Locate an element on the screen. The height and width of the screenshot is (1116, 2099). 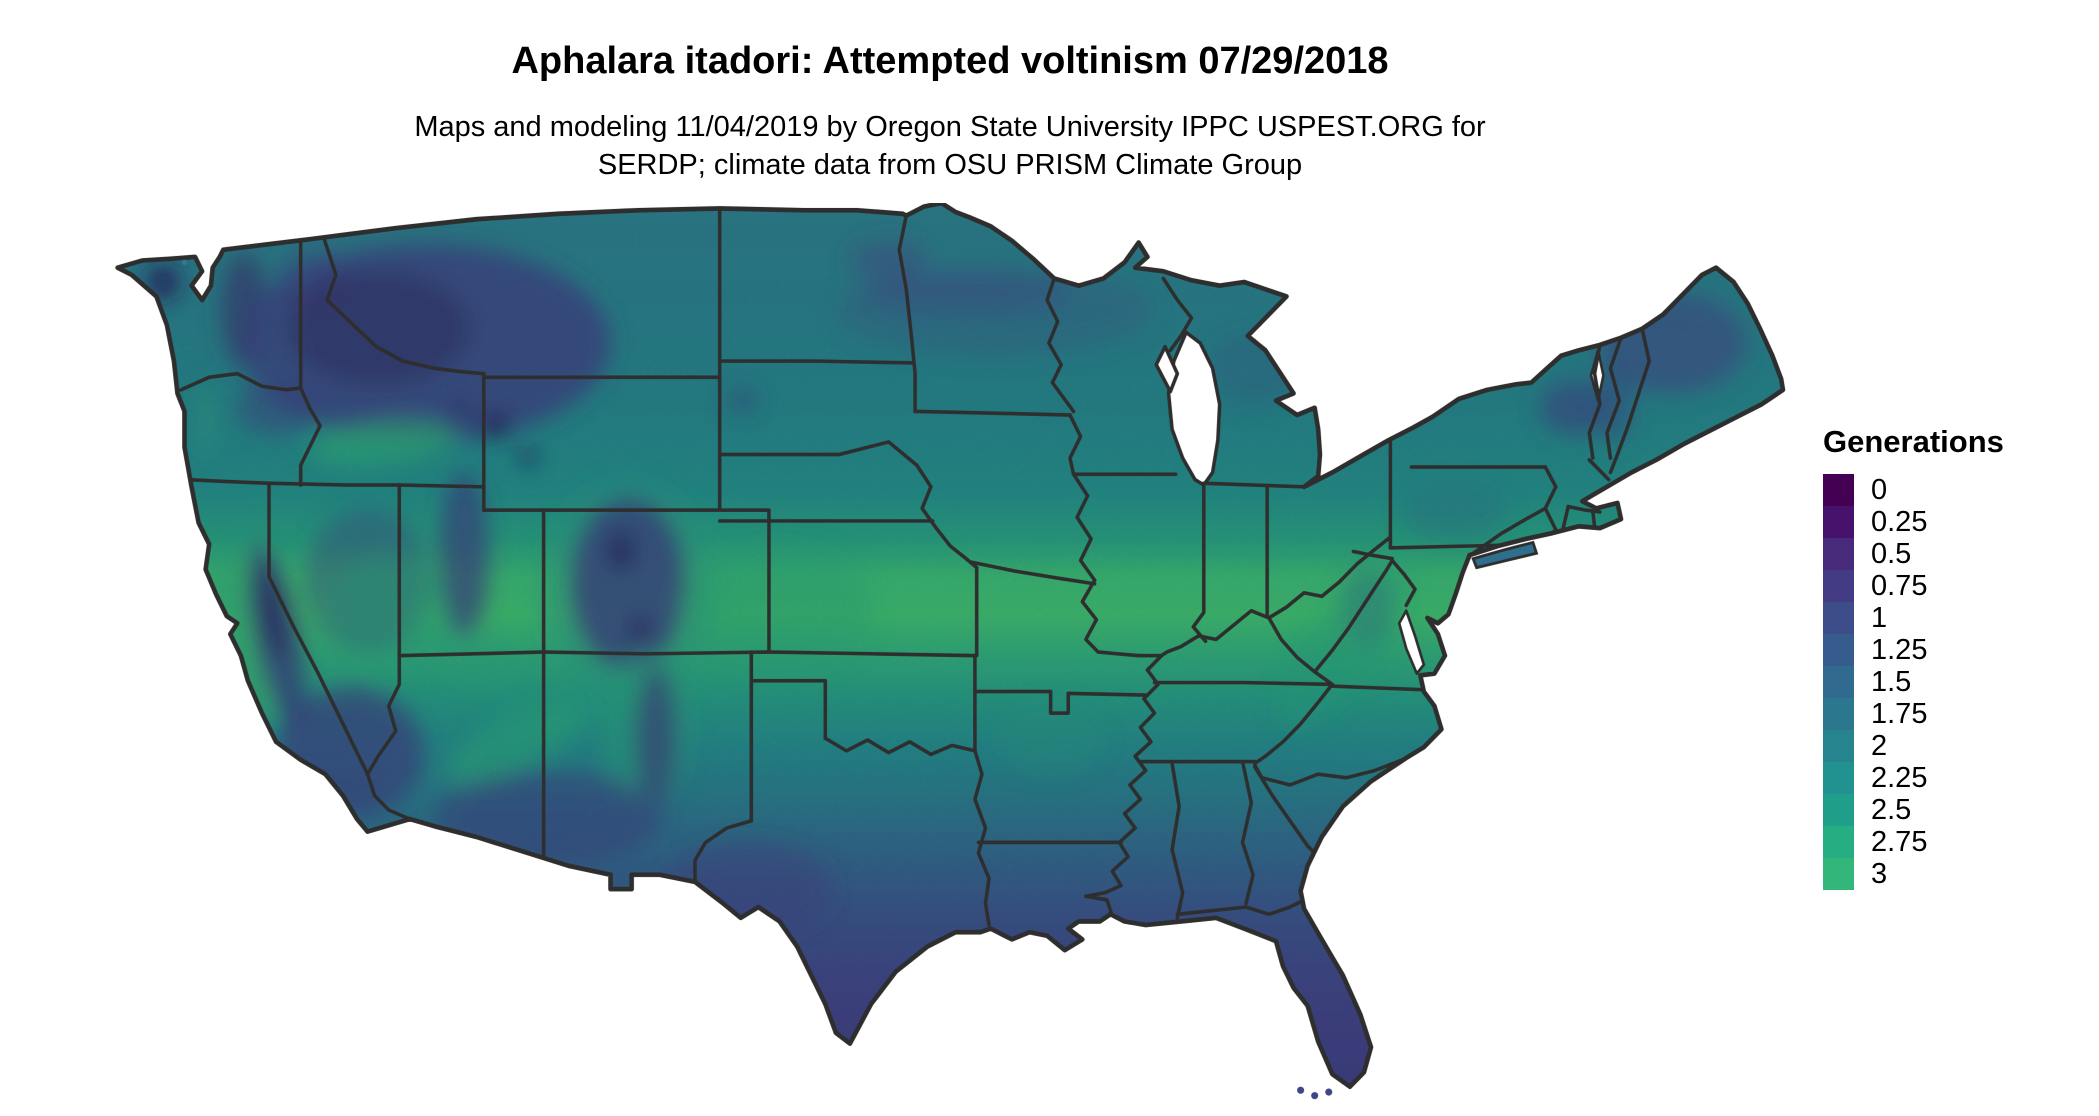
green-bay is located at coordinates (1167, 369).